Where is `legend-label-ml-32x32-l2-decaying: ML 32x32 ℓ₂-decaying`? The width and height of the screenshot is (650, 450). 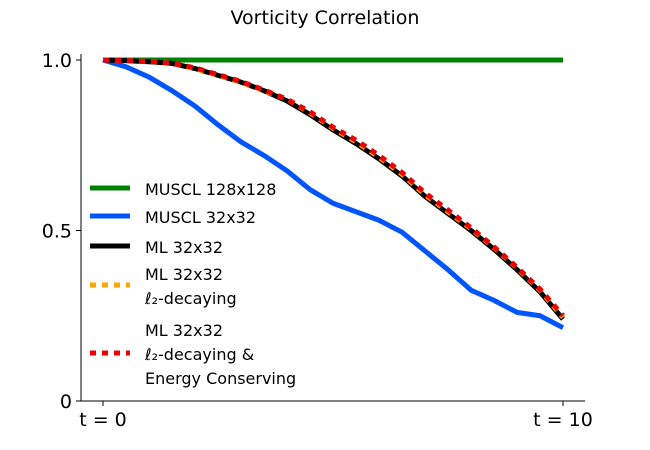
legend-label-ml-32x32-l2-decaying: ML 32x32 ℓ₂-decaying is located at coordinates (190, 286).